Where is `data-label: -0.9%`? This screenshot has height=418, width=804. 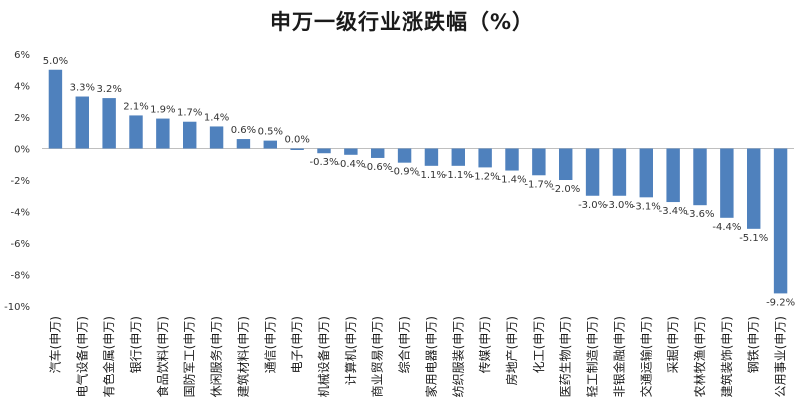 data-label: -0.9% is located at coordinates (404, 172).